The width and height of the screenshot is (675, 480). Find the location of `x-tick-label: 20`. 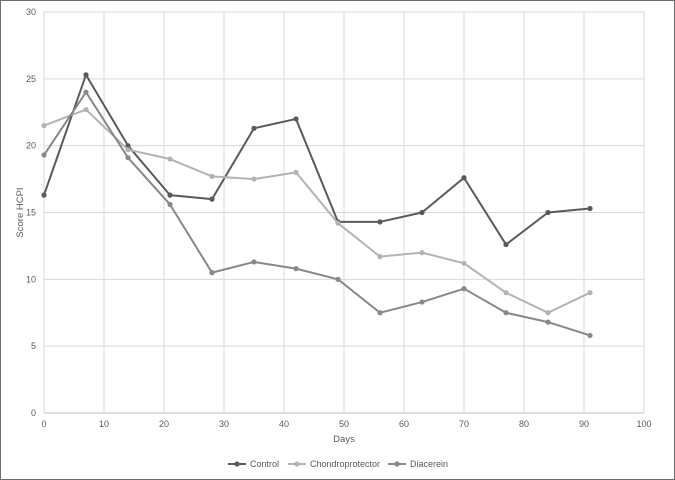

x-tick-label: 20 is located at coordinates (164, 424).